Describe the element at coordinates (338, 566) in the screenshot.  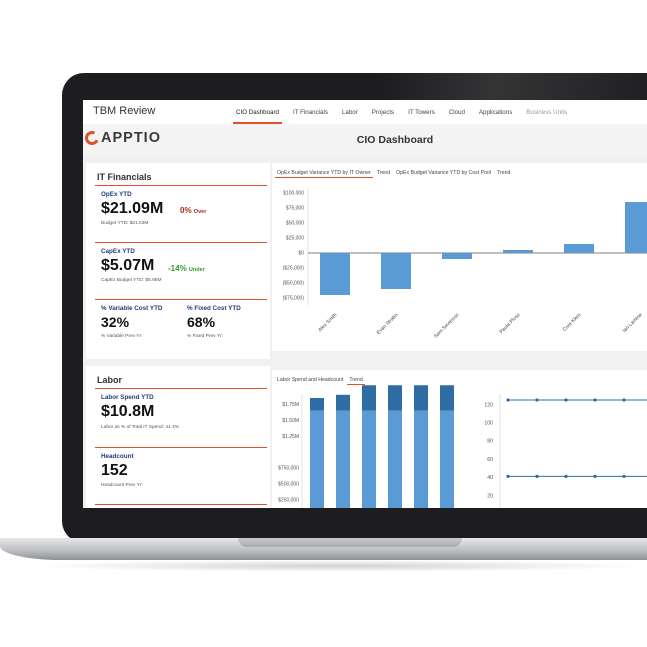
I see `laptop-shadow` at that location.